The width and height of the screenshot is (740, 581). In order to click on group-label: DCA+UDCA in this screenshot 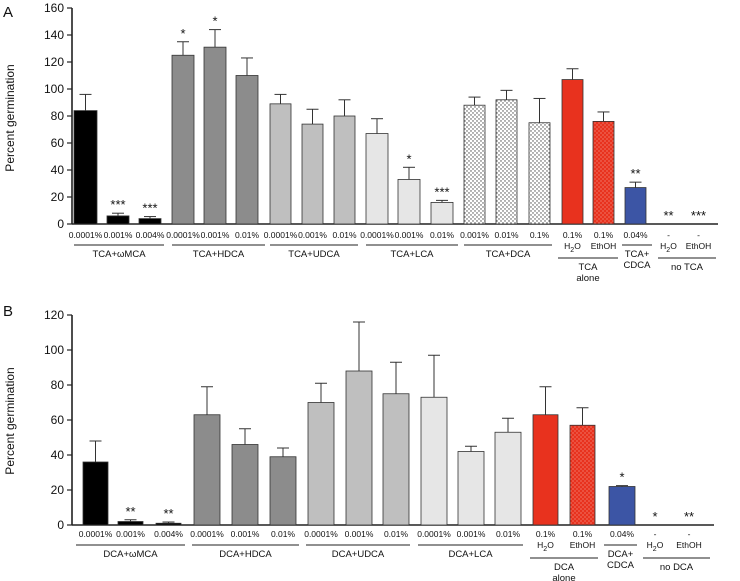, I will do `click(358, 554)`.